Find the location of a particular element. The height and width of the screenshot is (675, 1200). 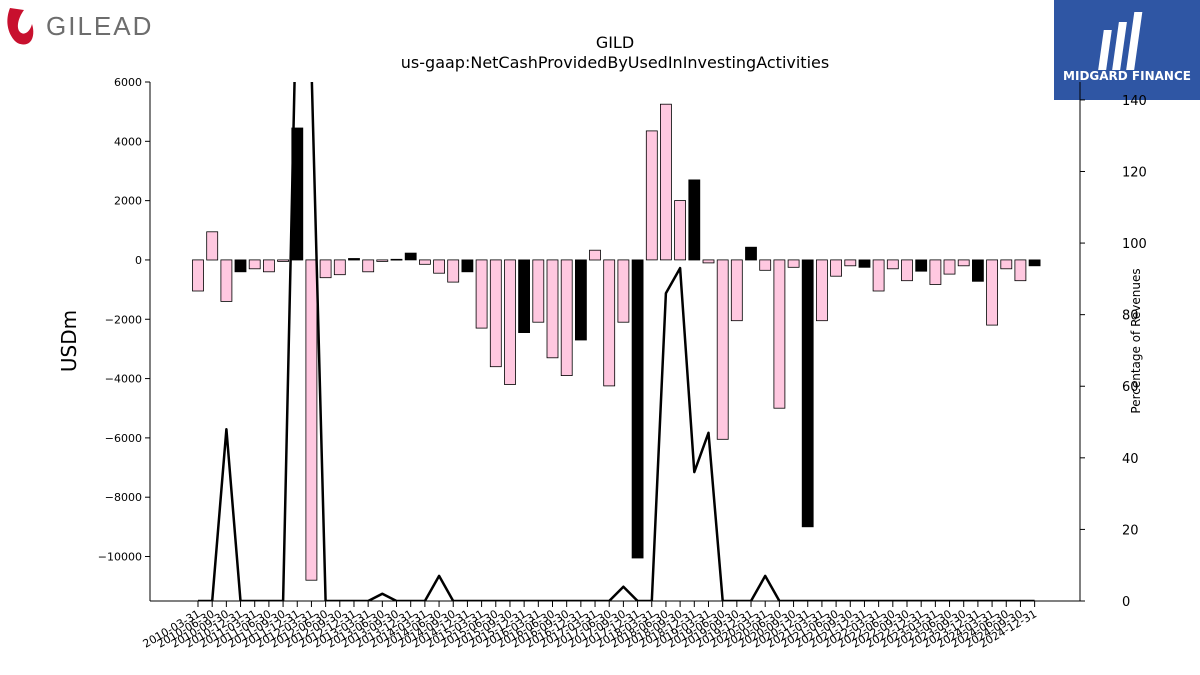

y-tick-label: 0 is located at coordinates (138, 260).